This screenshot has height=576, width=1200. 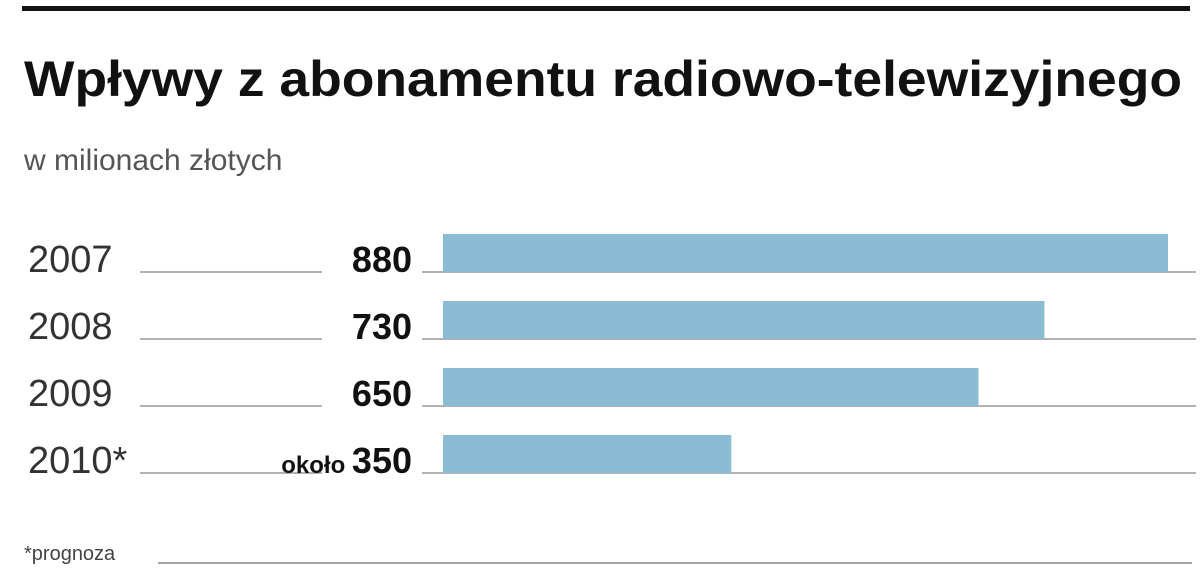 What do you see at coordinates (346, 460) in the screenshot?
I see `value-label: około 350` at bounding box center [346, 460].